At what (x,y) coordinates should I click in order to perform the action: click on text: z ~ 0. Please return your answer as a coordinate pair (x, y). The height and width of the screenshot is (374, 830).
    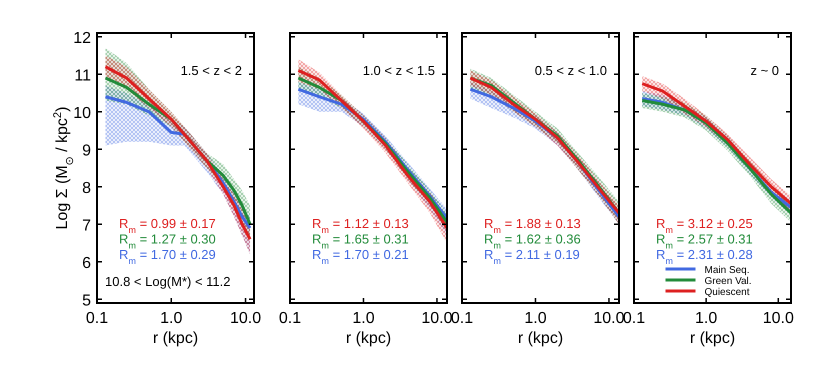
    Looking at the image, I should click on (764, 70).